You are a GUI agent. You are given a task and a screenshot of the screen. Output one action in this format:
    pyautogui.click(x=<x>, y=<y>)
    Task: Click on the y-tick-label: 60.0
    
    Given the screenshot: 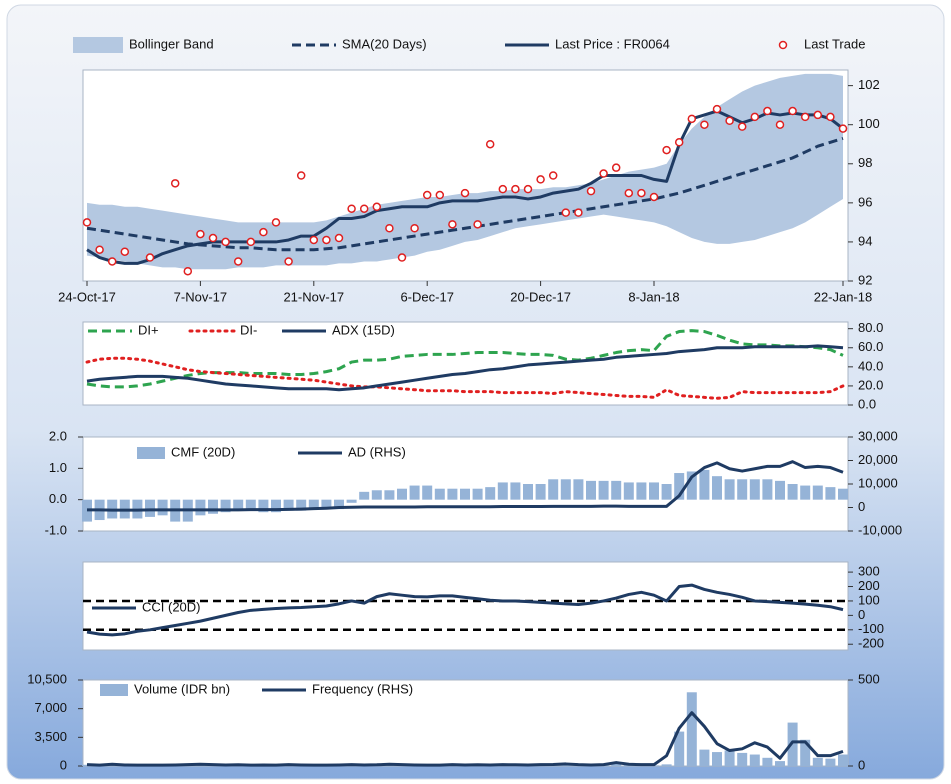 What is the action you would take?
    pyautogui.click(x=870, y=346)
    